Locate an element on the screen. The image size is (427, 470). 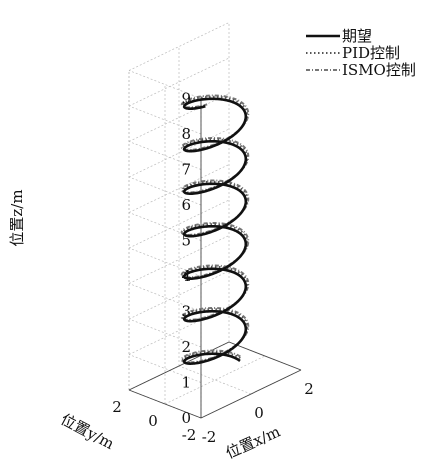
y-tick-label: 0 is located at coordinates (153, 421).